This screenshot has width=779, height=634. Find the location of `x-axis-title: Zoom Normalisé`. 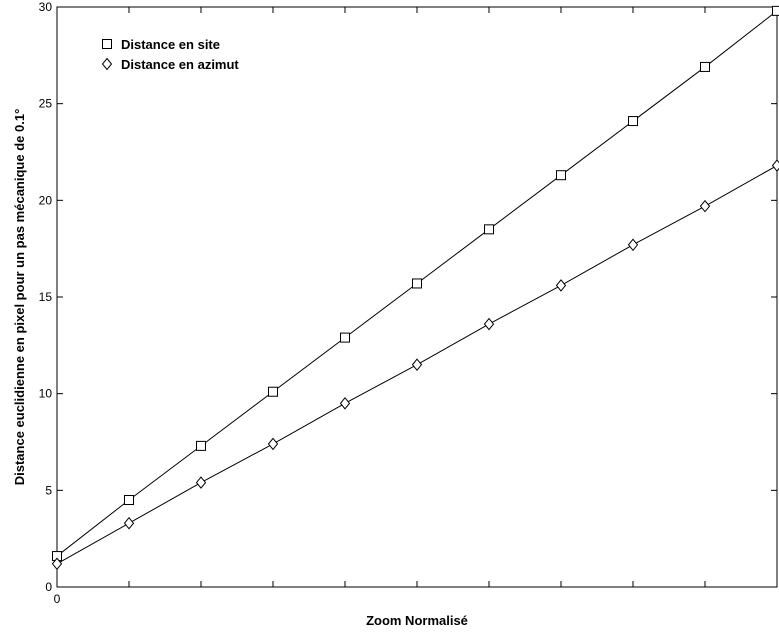

x-axis-title: Zoom Normalisé is located at coordinates (417, 620).